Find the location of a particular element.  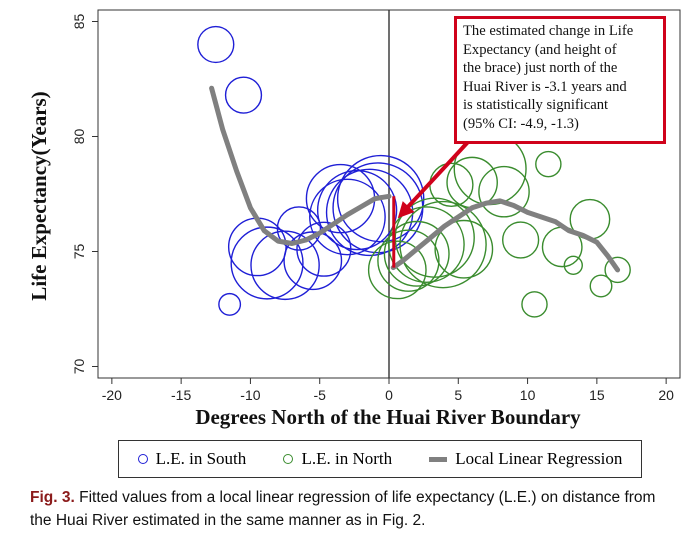

x-tick-label: 15 is located at coordinates (597, 395).